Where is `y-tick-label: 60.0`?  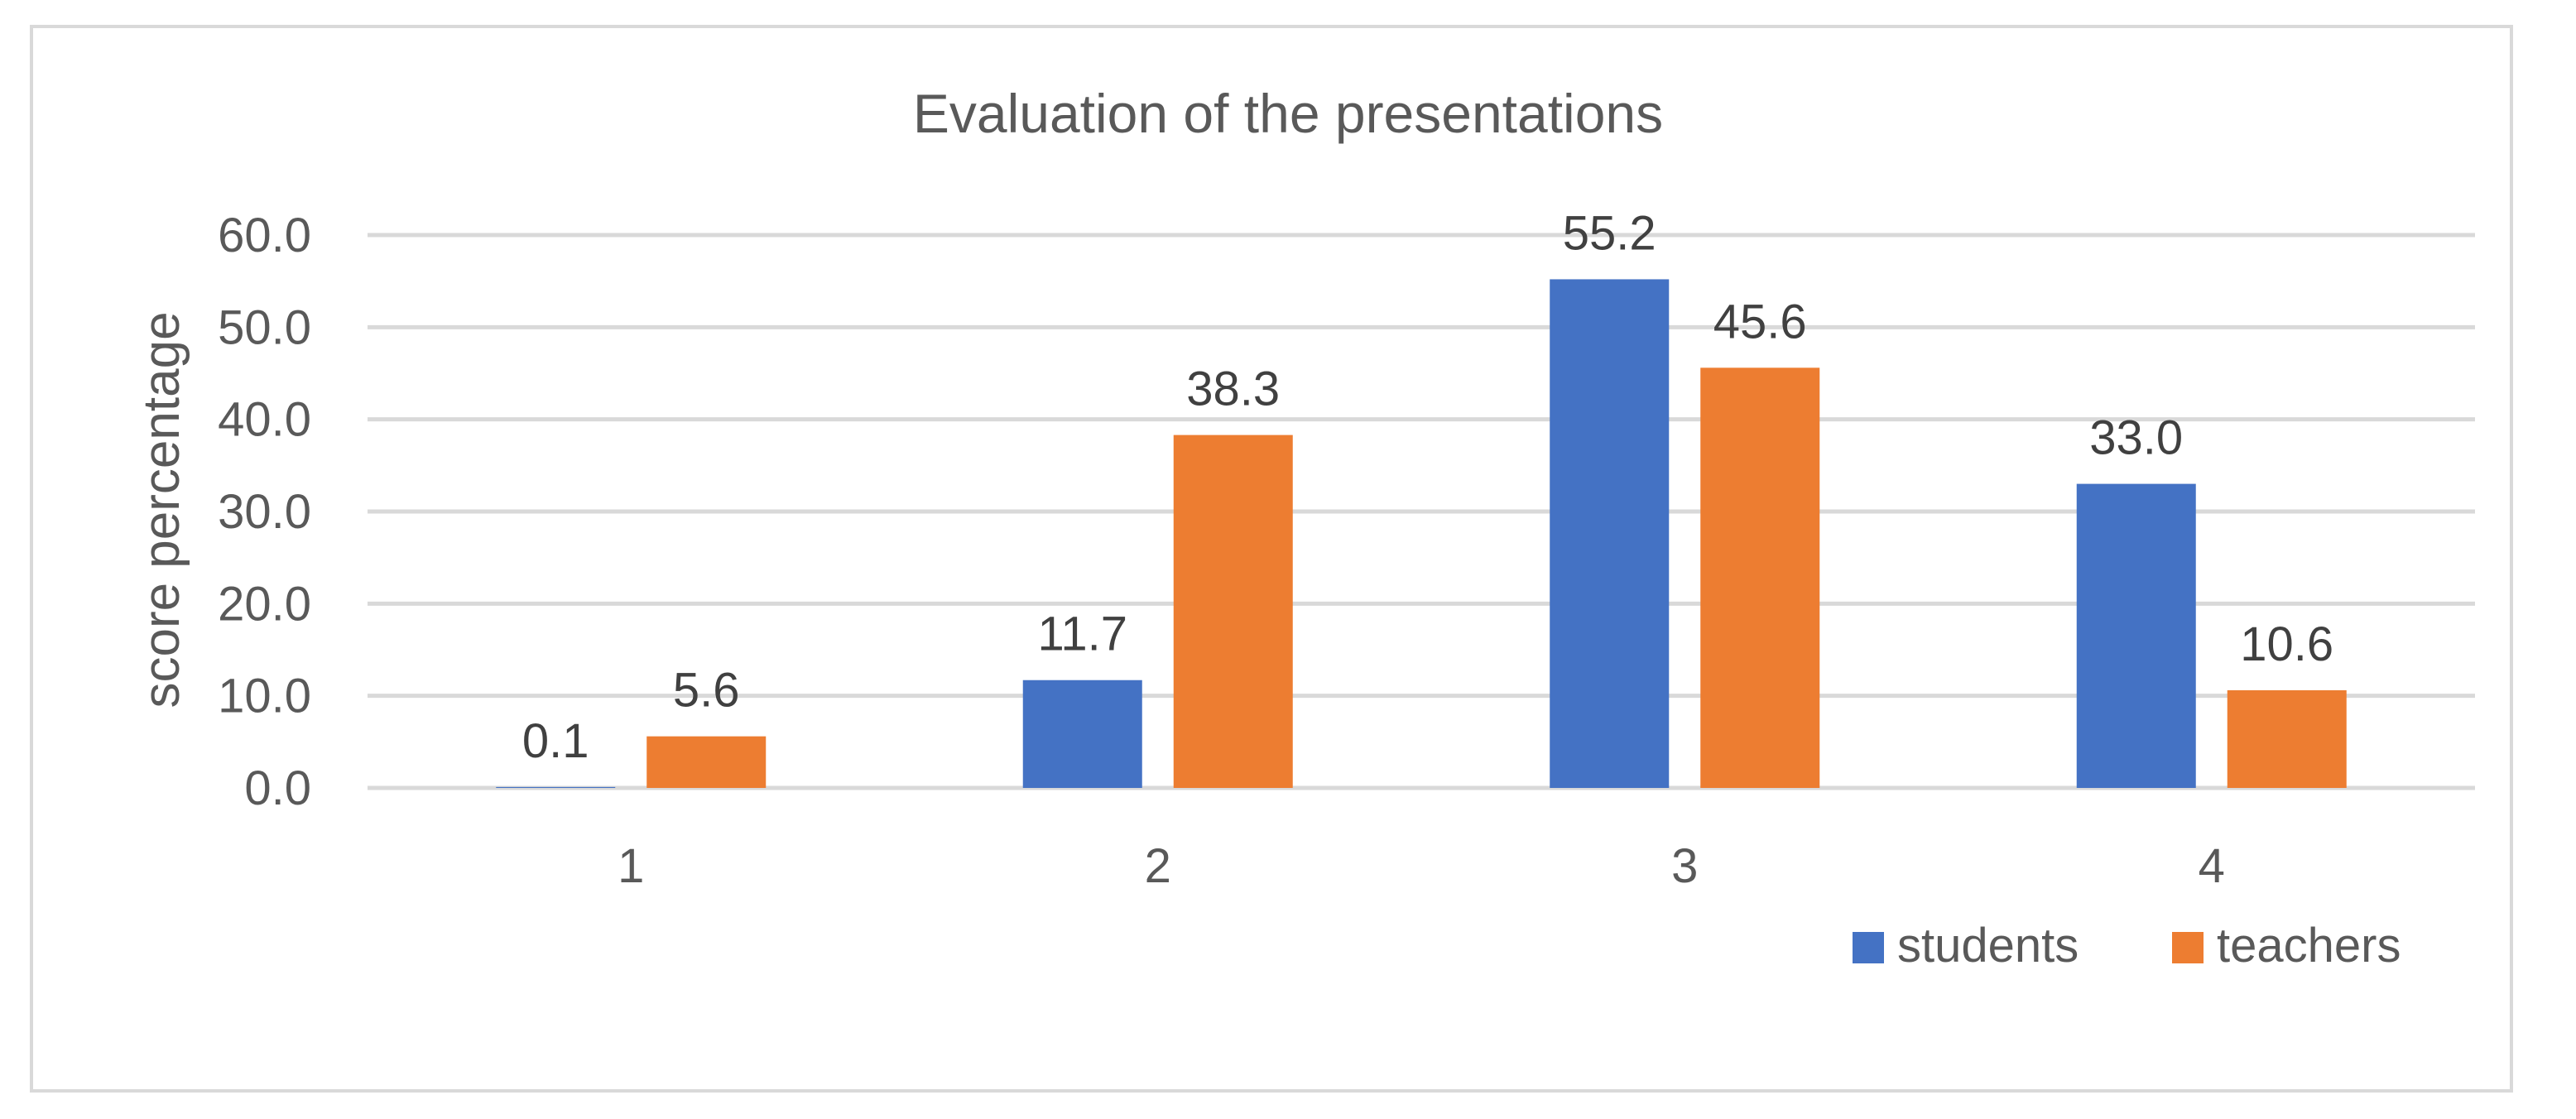 y-tick-label: 60.0 is located at coordinates (264, 235).